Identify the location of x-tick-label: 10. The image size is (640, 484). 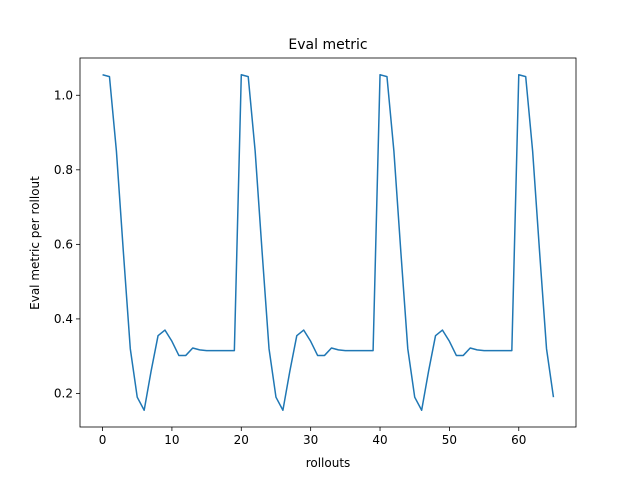
(171, 440).